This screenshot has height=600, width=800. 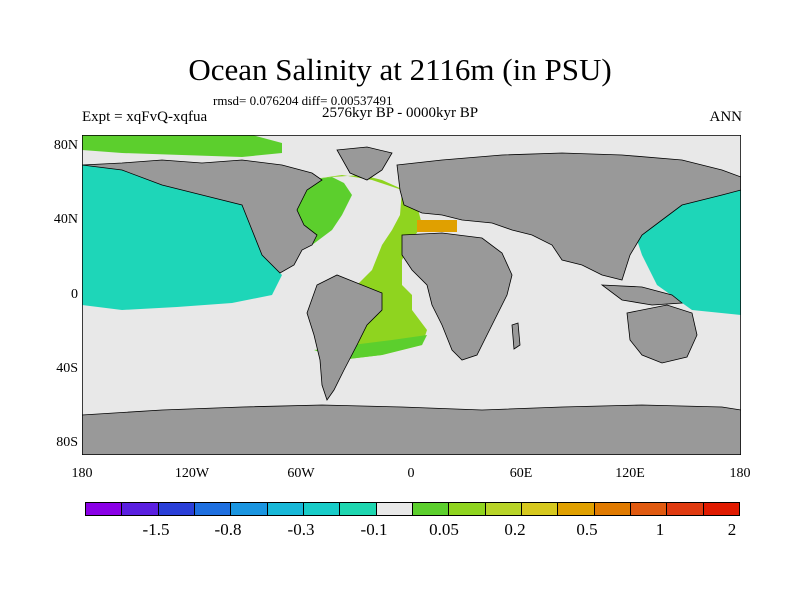 I want to click on eurasia-land, so click(x=568, y=216).